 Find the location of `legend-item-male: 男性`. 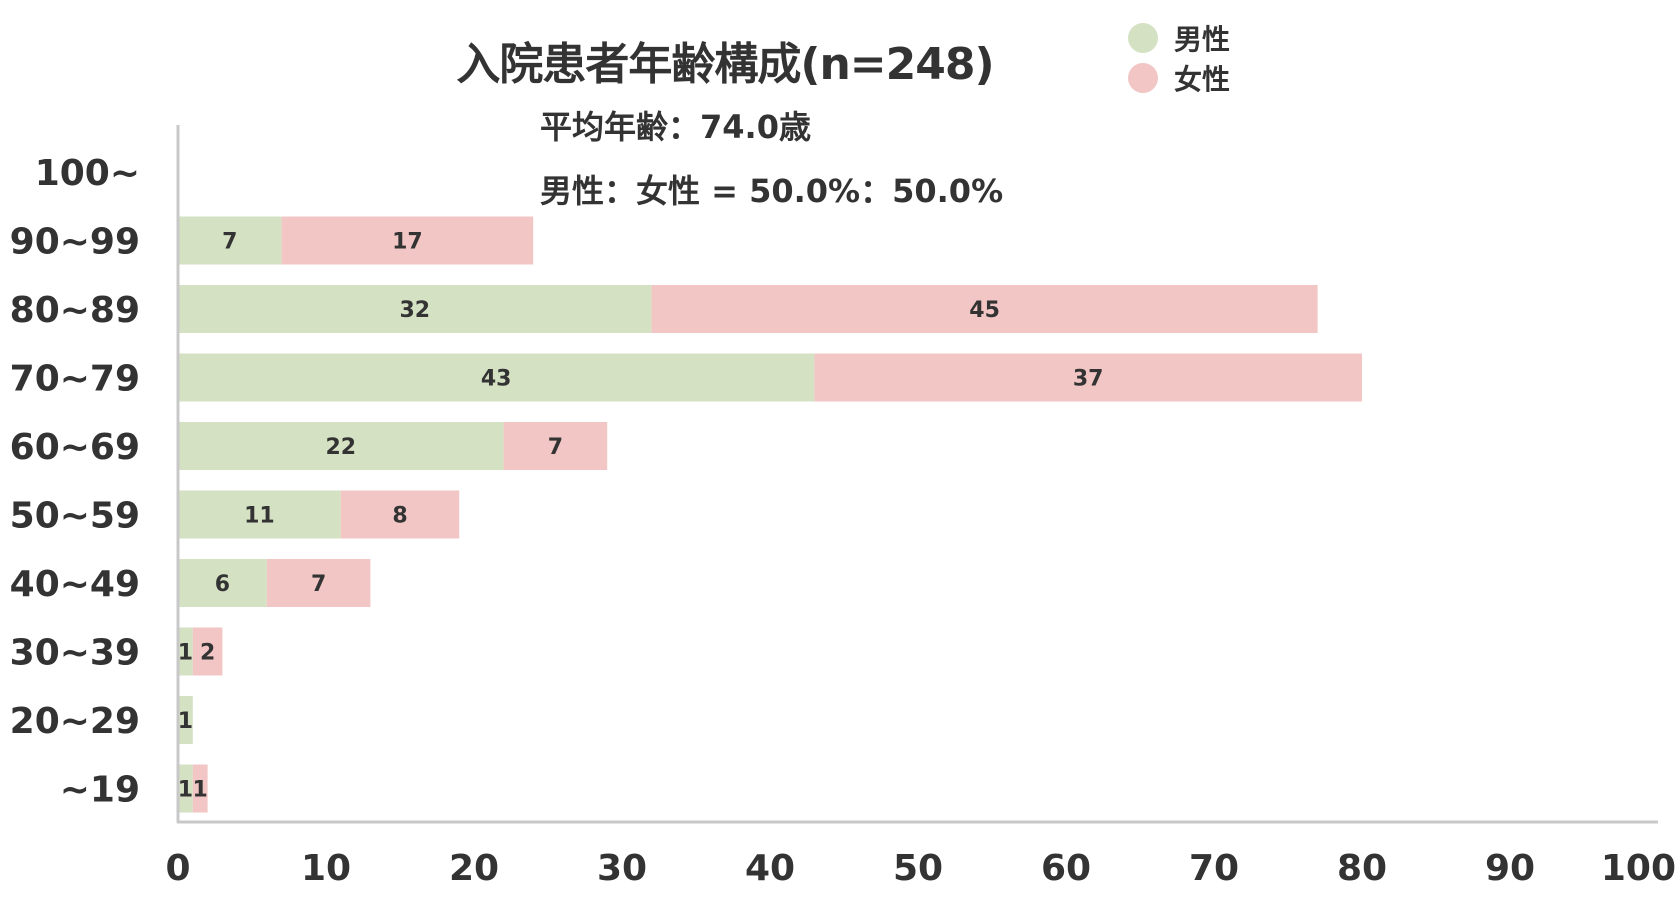

legend-item-male: 男性 is located at coordinates (1179, 38).